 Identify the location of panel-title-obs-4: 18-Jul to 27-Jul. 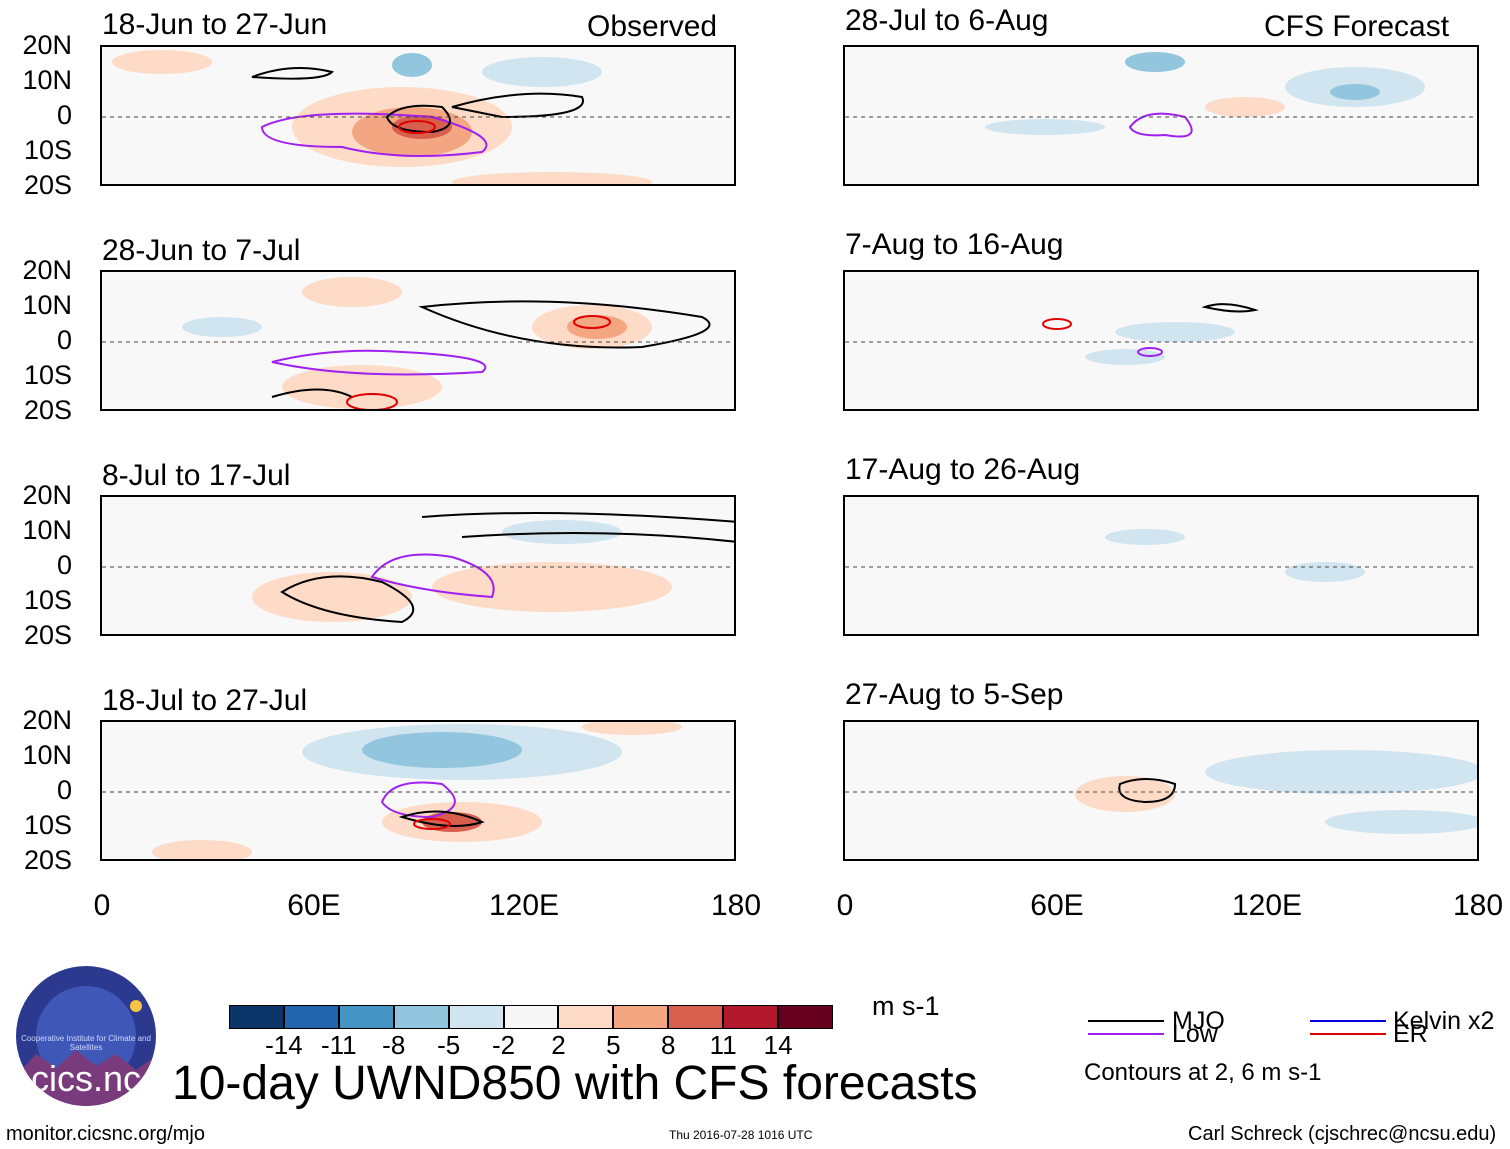
(205, 700).